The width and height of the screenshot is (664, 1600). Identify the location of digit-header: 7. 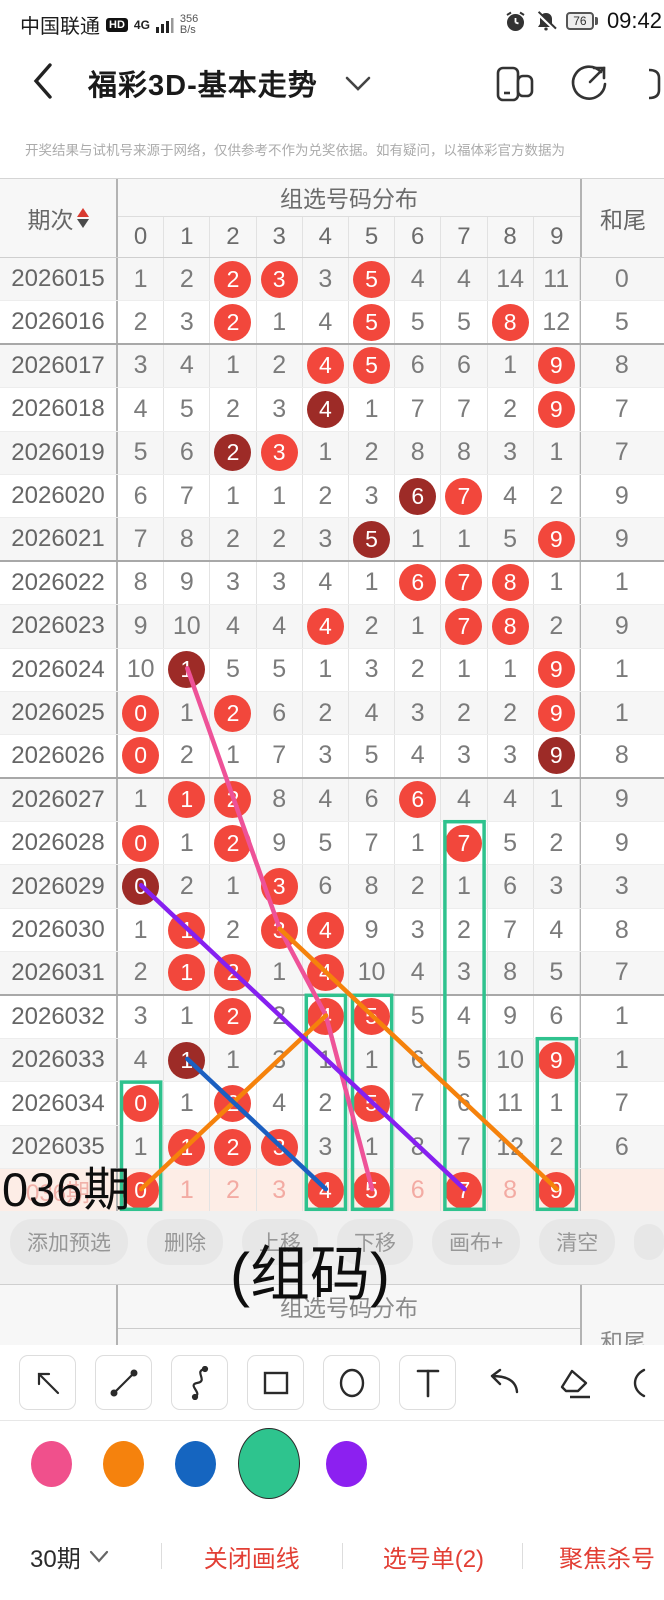
(464, 237).